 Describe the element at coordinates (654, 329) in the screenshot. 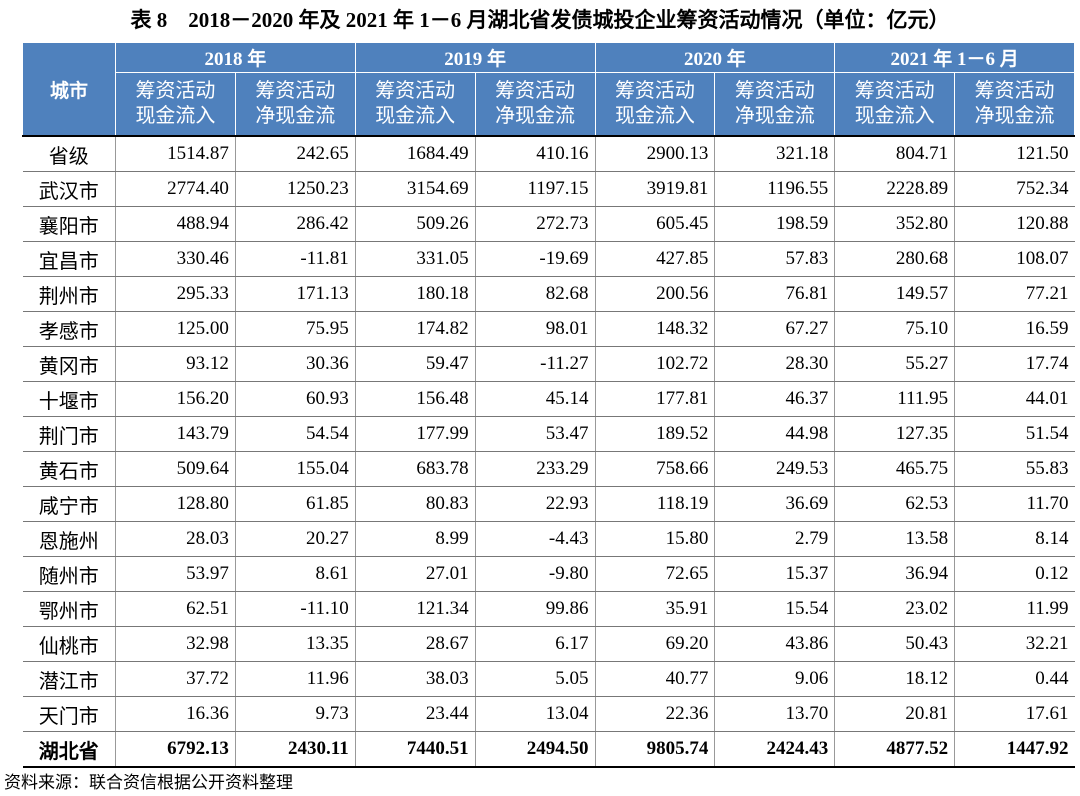

I see `value-cell: 148.32` at that location.